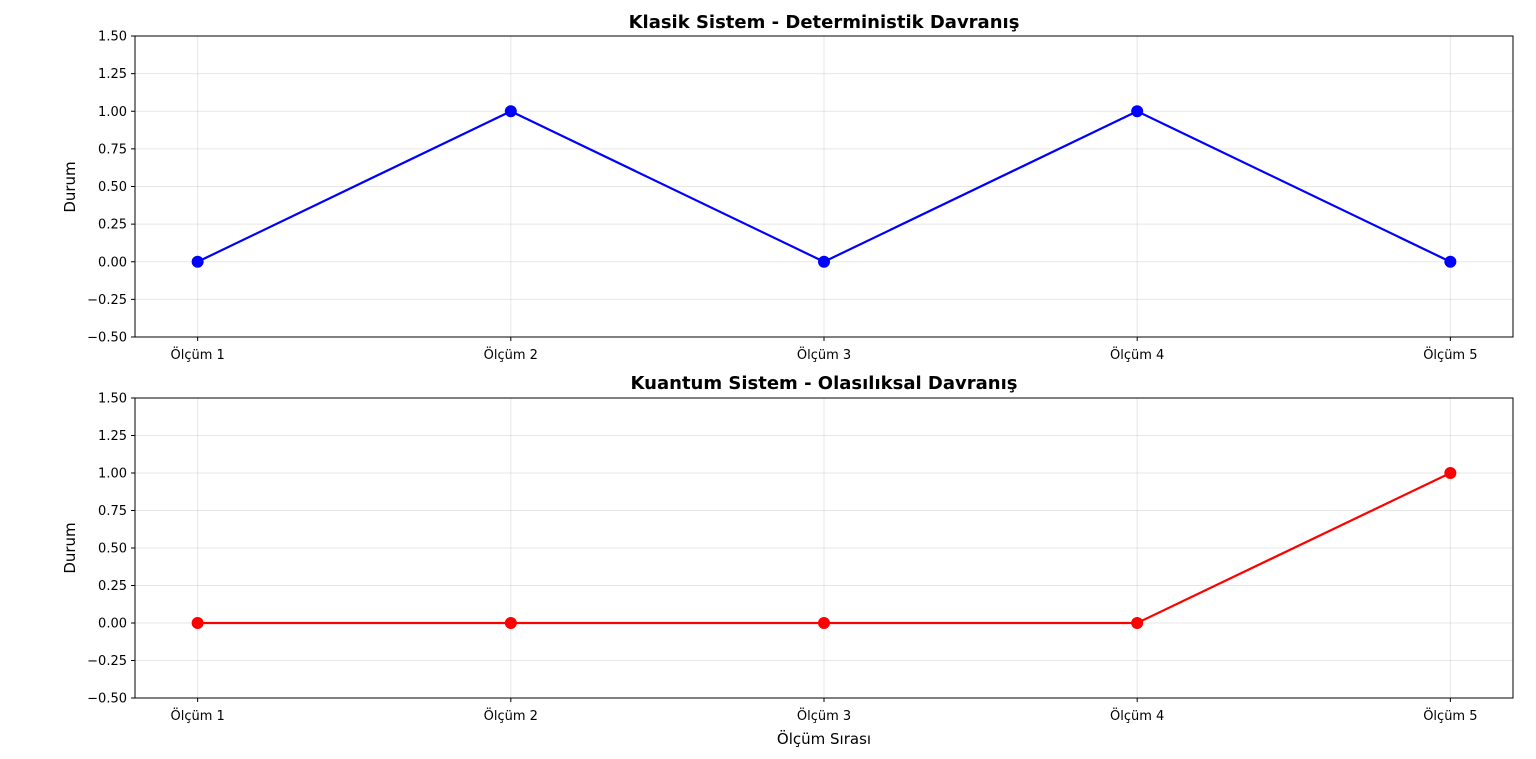 This screenshot has height=759, width=1536. What do you see at coordinates (824, 22) in the screenshot?
I see `chart-title: Klasik Sistem - Deterministik Davranış` at bounding box center [824, 22].